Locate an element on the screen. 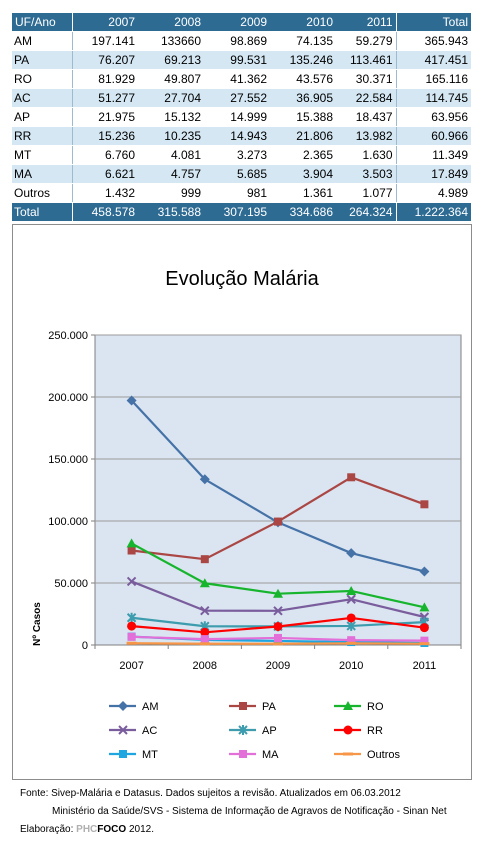 Image resolution: width=495 pixels, height=845 pixels. legend-label-am: AM is located at coordinates (150, 707).